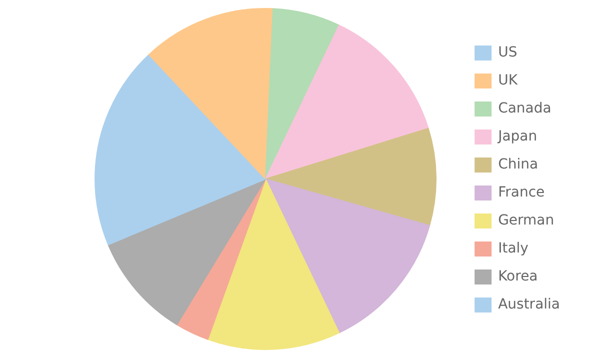 This screenshot has height=360, width=600. Describe the element at coordinates (508, 52) in the screenshot. I see `legend-label: US` at that location.